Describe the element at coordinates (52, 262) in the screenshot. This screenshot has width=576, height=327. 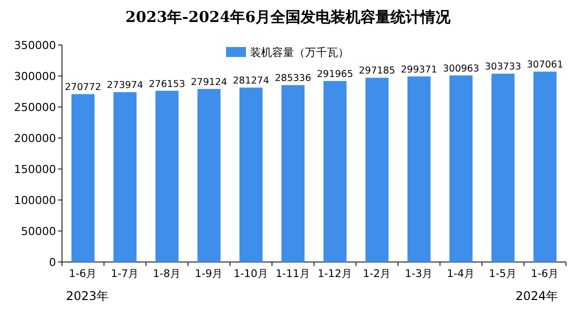
I see `y-tick-label: 0` at that location.